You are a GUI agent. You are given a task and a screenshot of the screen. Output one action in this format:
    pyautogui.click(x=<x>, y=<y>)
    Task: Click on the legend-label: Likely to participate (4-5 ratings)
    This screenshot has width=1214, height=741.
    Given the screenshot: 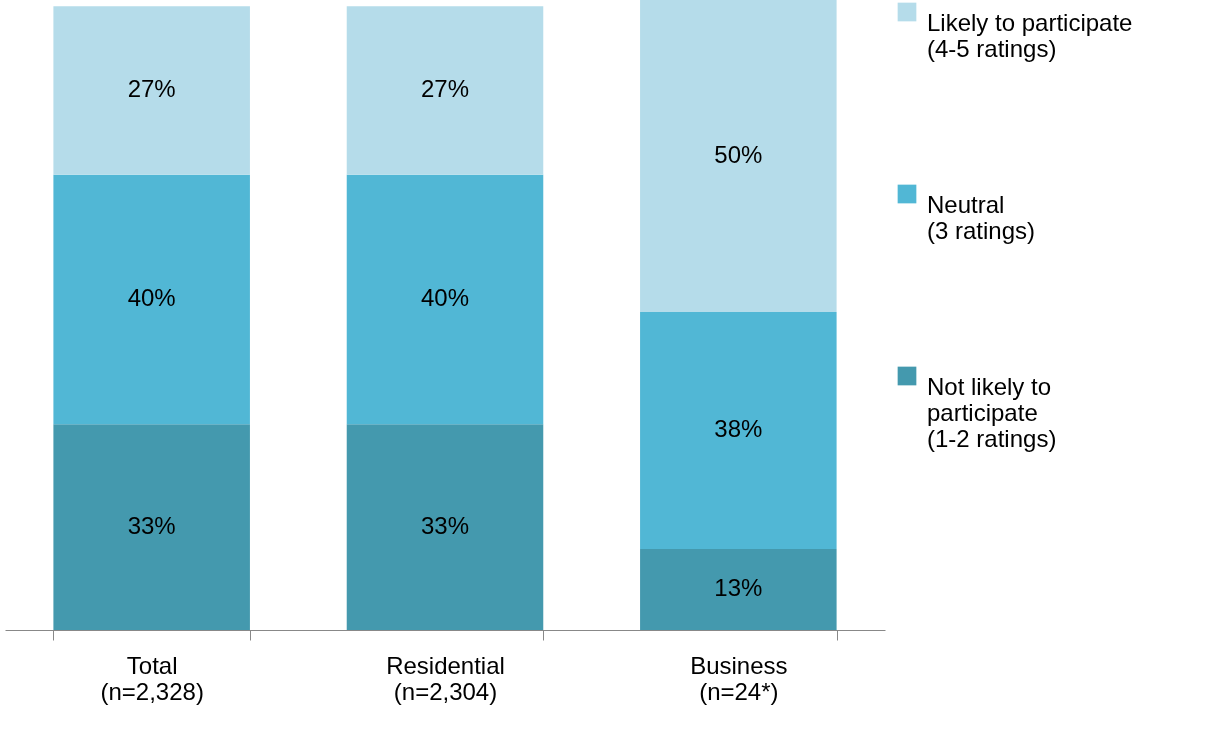 What is the action you would take?
    pyautogui.click(x=1030, y=35)
    